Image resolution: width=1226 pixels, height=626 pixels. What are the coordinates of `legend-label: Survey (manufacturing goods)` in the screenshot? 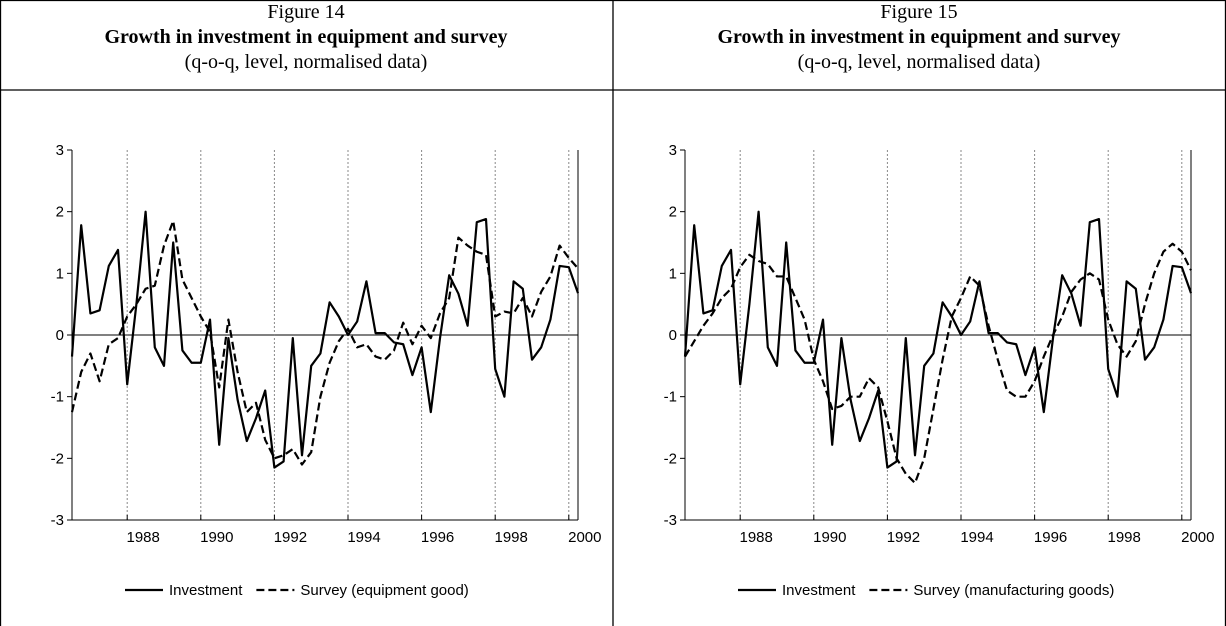 It's located at (1013, 590).